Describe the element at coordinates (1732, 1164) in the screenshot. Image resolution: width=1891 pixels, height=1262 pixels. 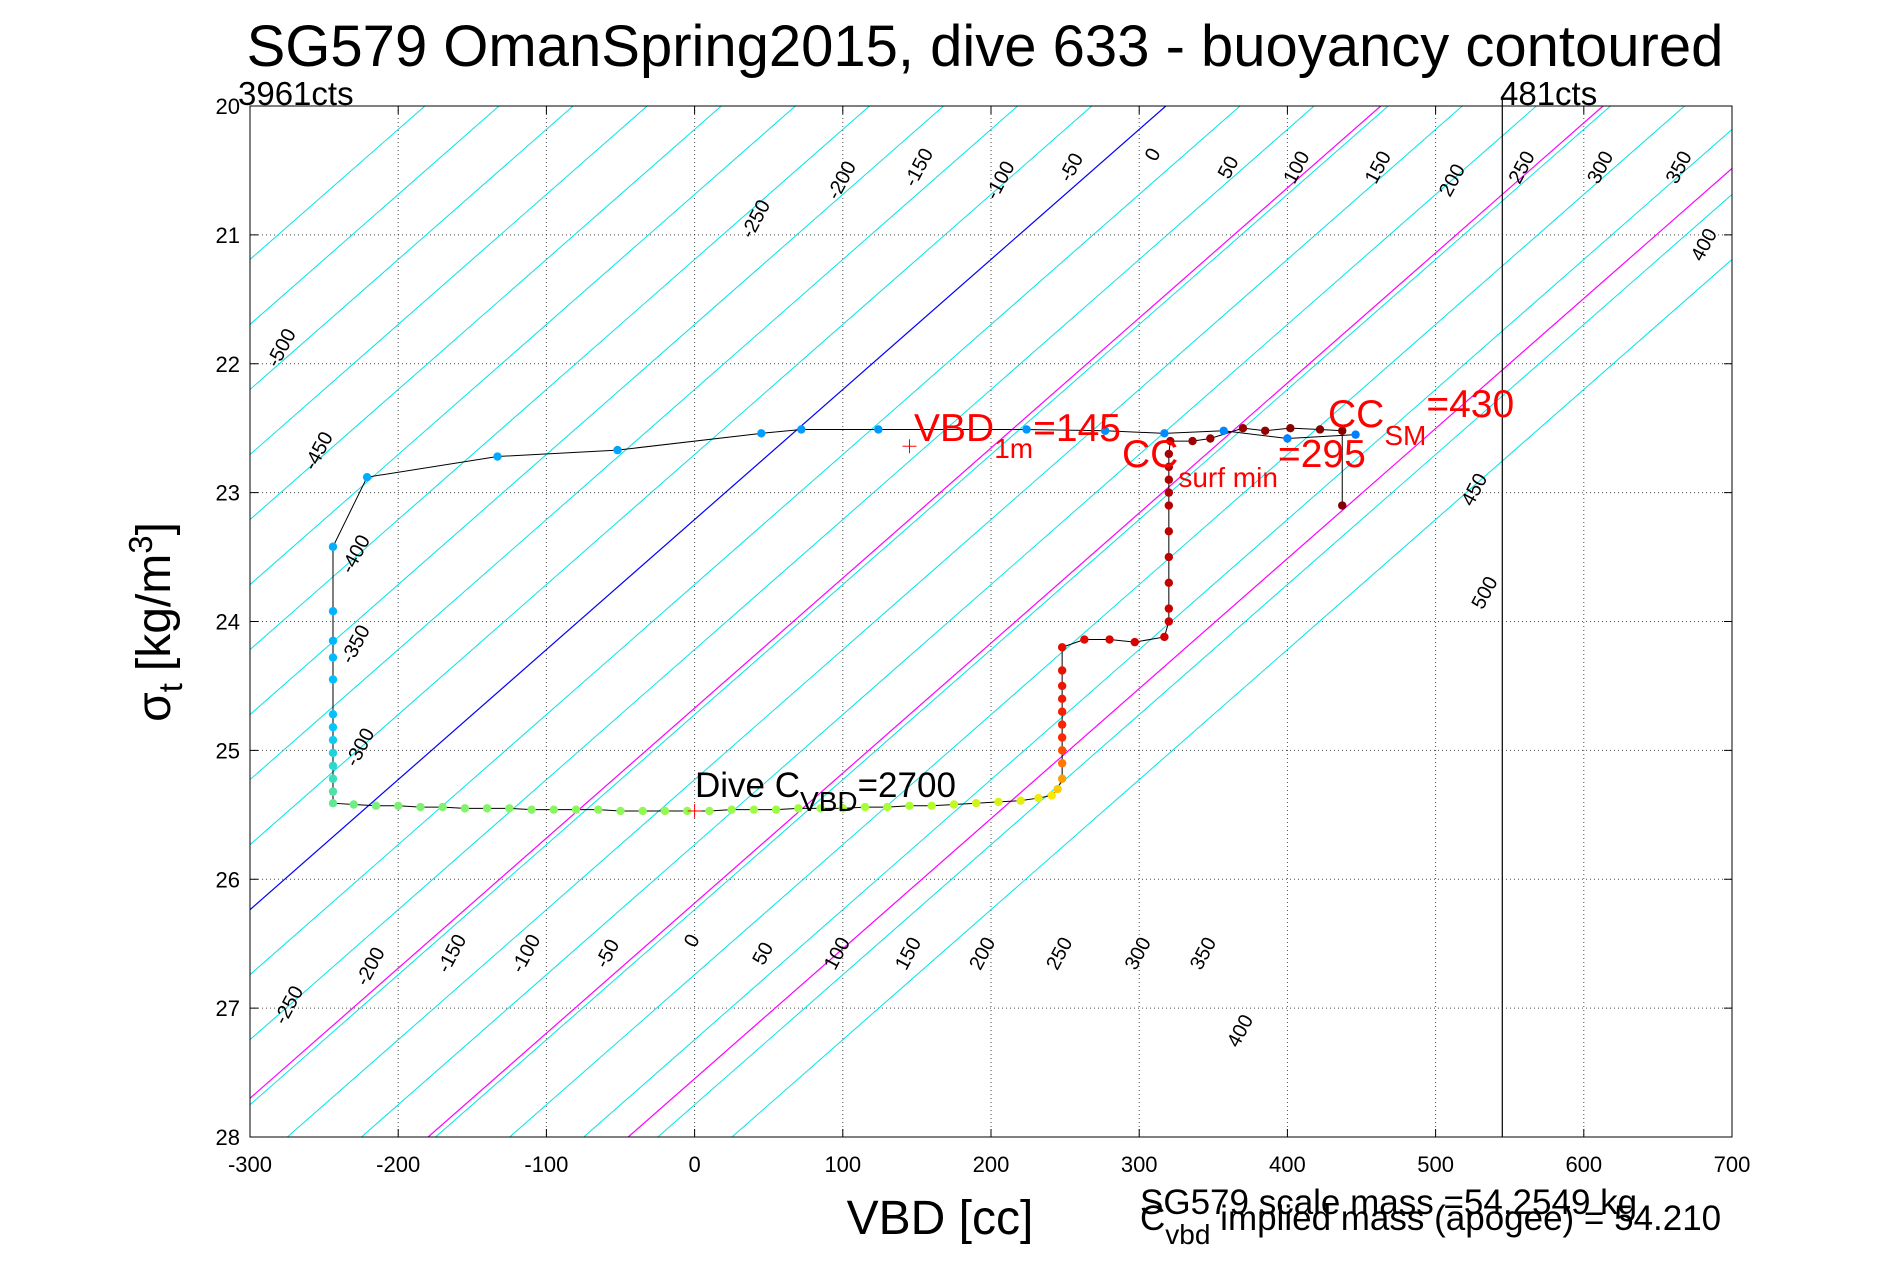
I see `x-tick-label: 700` at that location.